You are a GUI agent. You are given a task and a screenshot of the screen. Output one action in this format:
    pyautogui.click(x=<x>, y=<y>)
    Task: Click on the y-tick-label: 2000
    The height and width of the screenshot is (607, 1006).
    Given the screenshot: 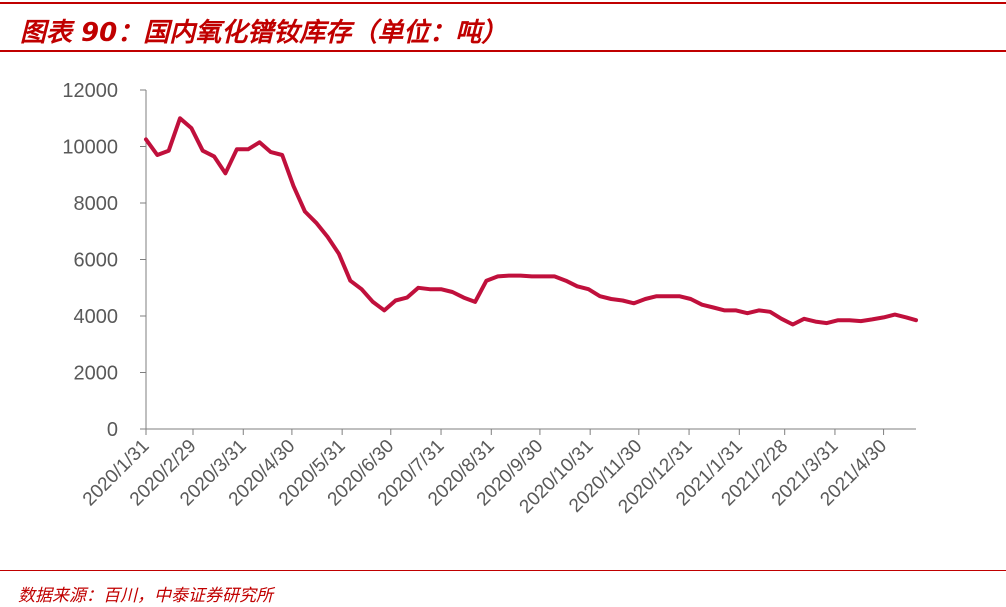 What is the action you would take?
    pyautogui.click(x=96, y=374)
    